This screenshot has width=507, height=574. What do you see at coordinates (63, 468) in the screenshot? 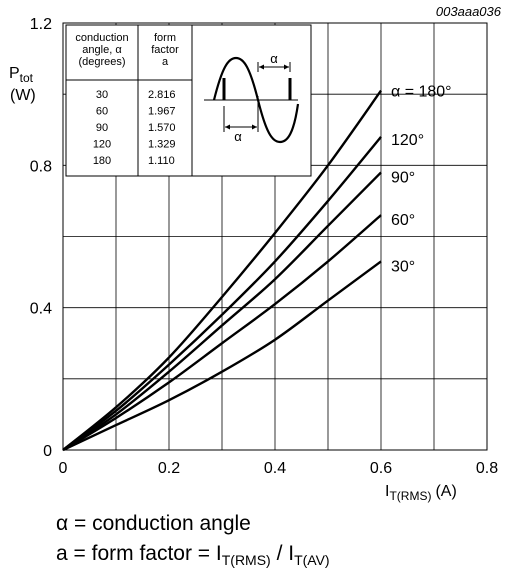
I see `x-tick-label: 0` at bounding box center [63, 468].